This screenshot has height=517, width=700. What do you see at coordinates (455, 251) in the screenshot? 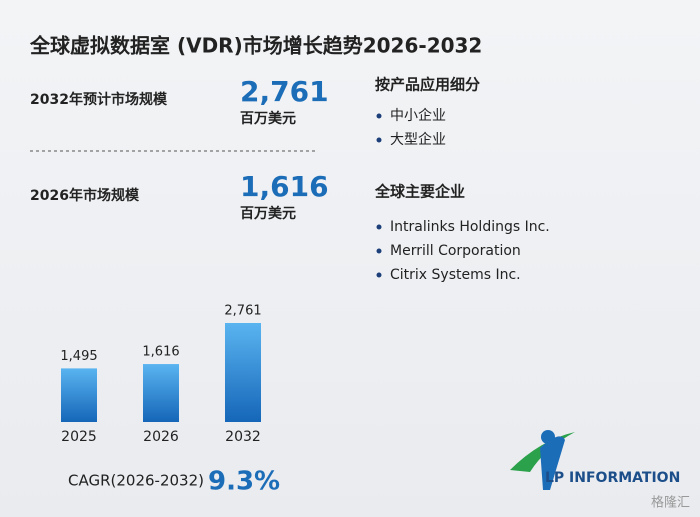
I see `list-item: Merrill Corporation` at bounding box center [455, 251].